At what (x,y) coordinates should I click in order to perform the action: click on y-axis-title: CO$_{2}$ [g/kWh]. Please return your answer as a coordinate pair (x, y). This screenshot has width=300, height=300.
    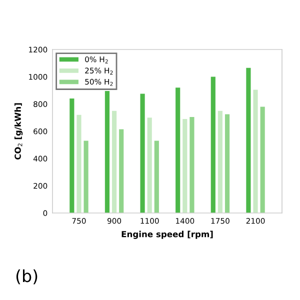
    Looking at the image, I should click on (18, 131).